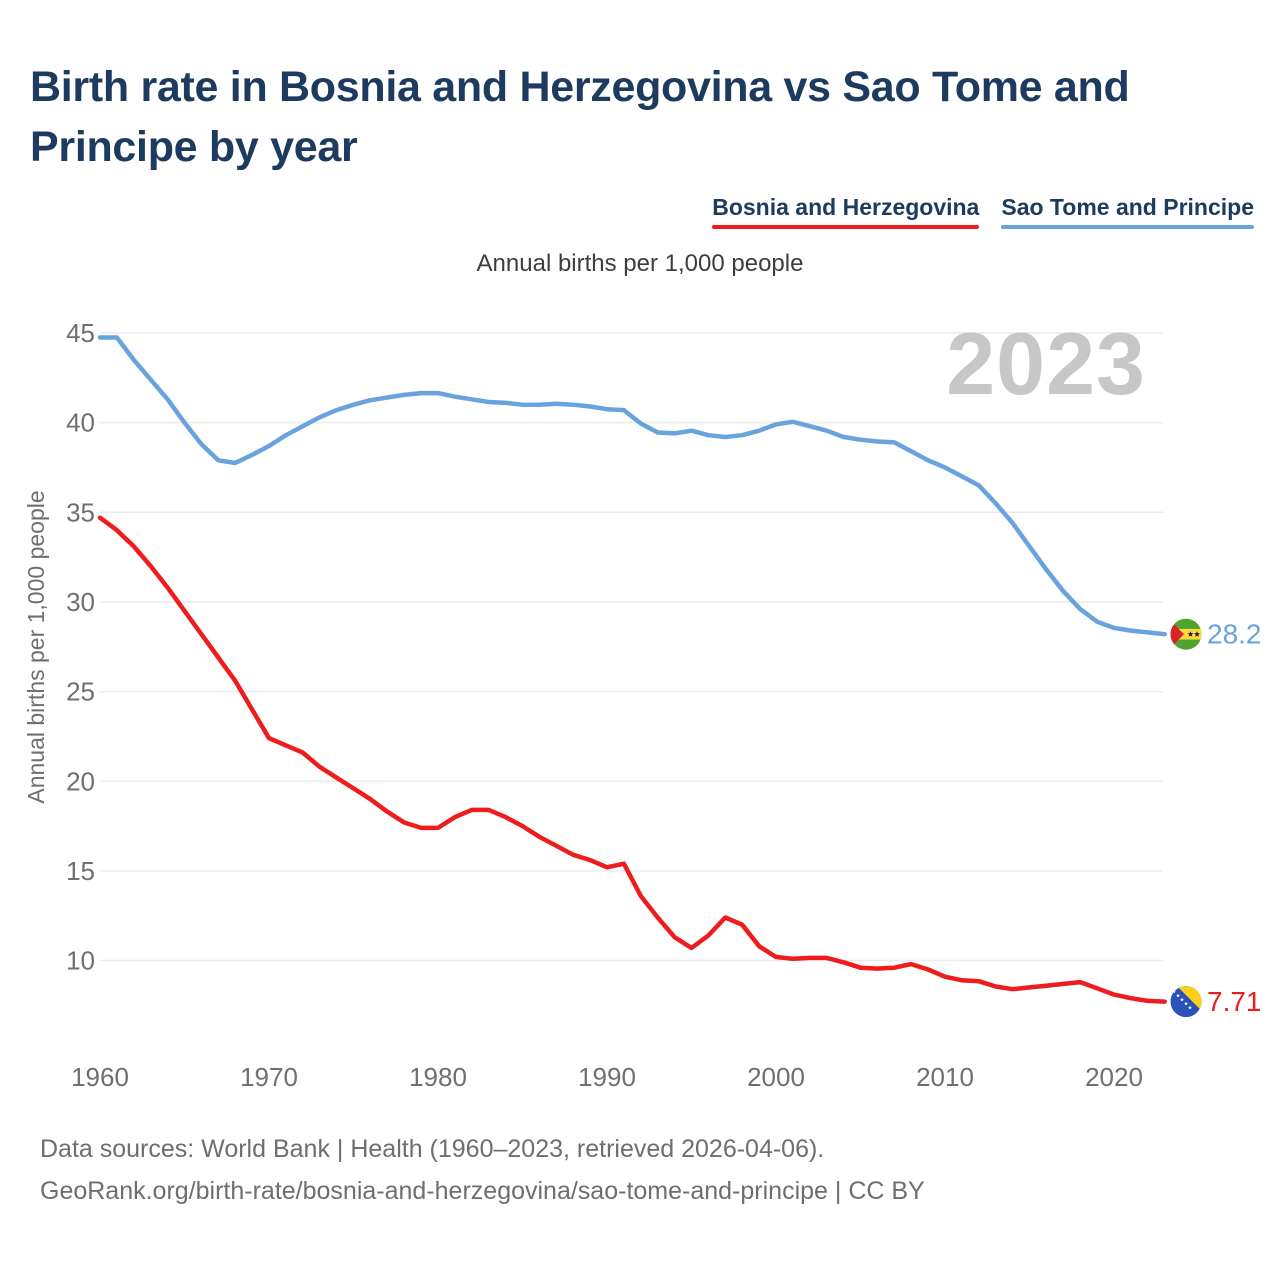 This screenshot has height=1280, width=1280. I want to click on y-tick-label: 45, so click(80, 333).